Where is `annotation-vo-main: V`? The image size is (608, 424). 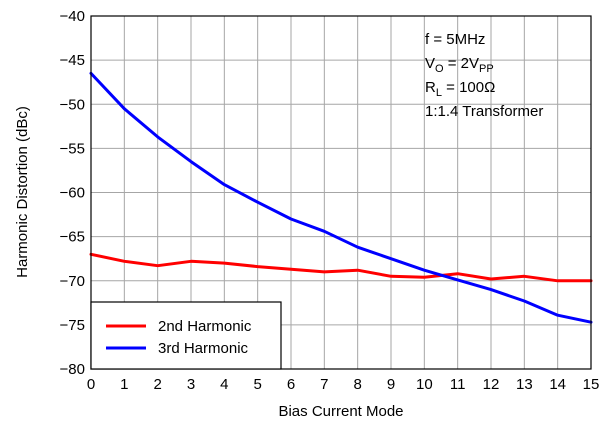
annotation-vo-main: V is located at coordinates (430, 63).